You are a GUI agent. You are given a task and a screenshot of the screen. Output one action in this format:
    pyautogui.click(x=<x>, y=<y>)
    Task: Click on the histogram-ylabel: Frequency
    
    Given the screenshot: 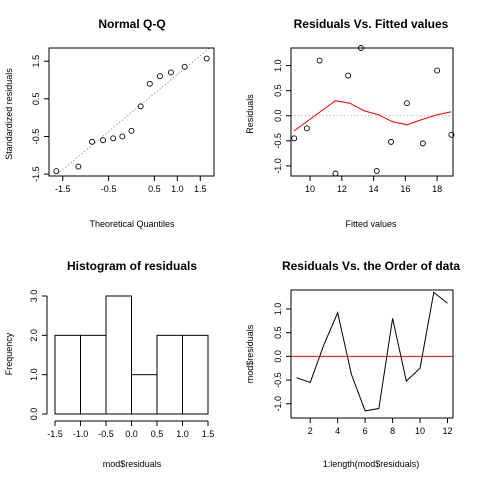 What is the action you would take?
    pyautogui.click(x=9, y=353)
    